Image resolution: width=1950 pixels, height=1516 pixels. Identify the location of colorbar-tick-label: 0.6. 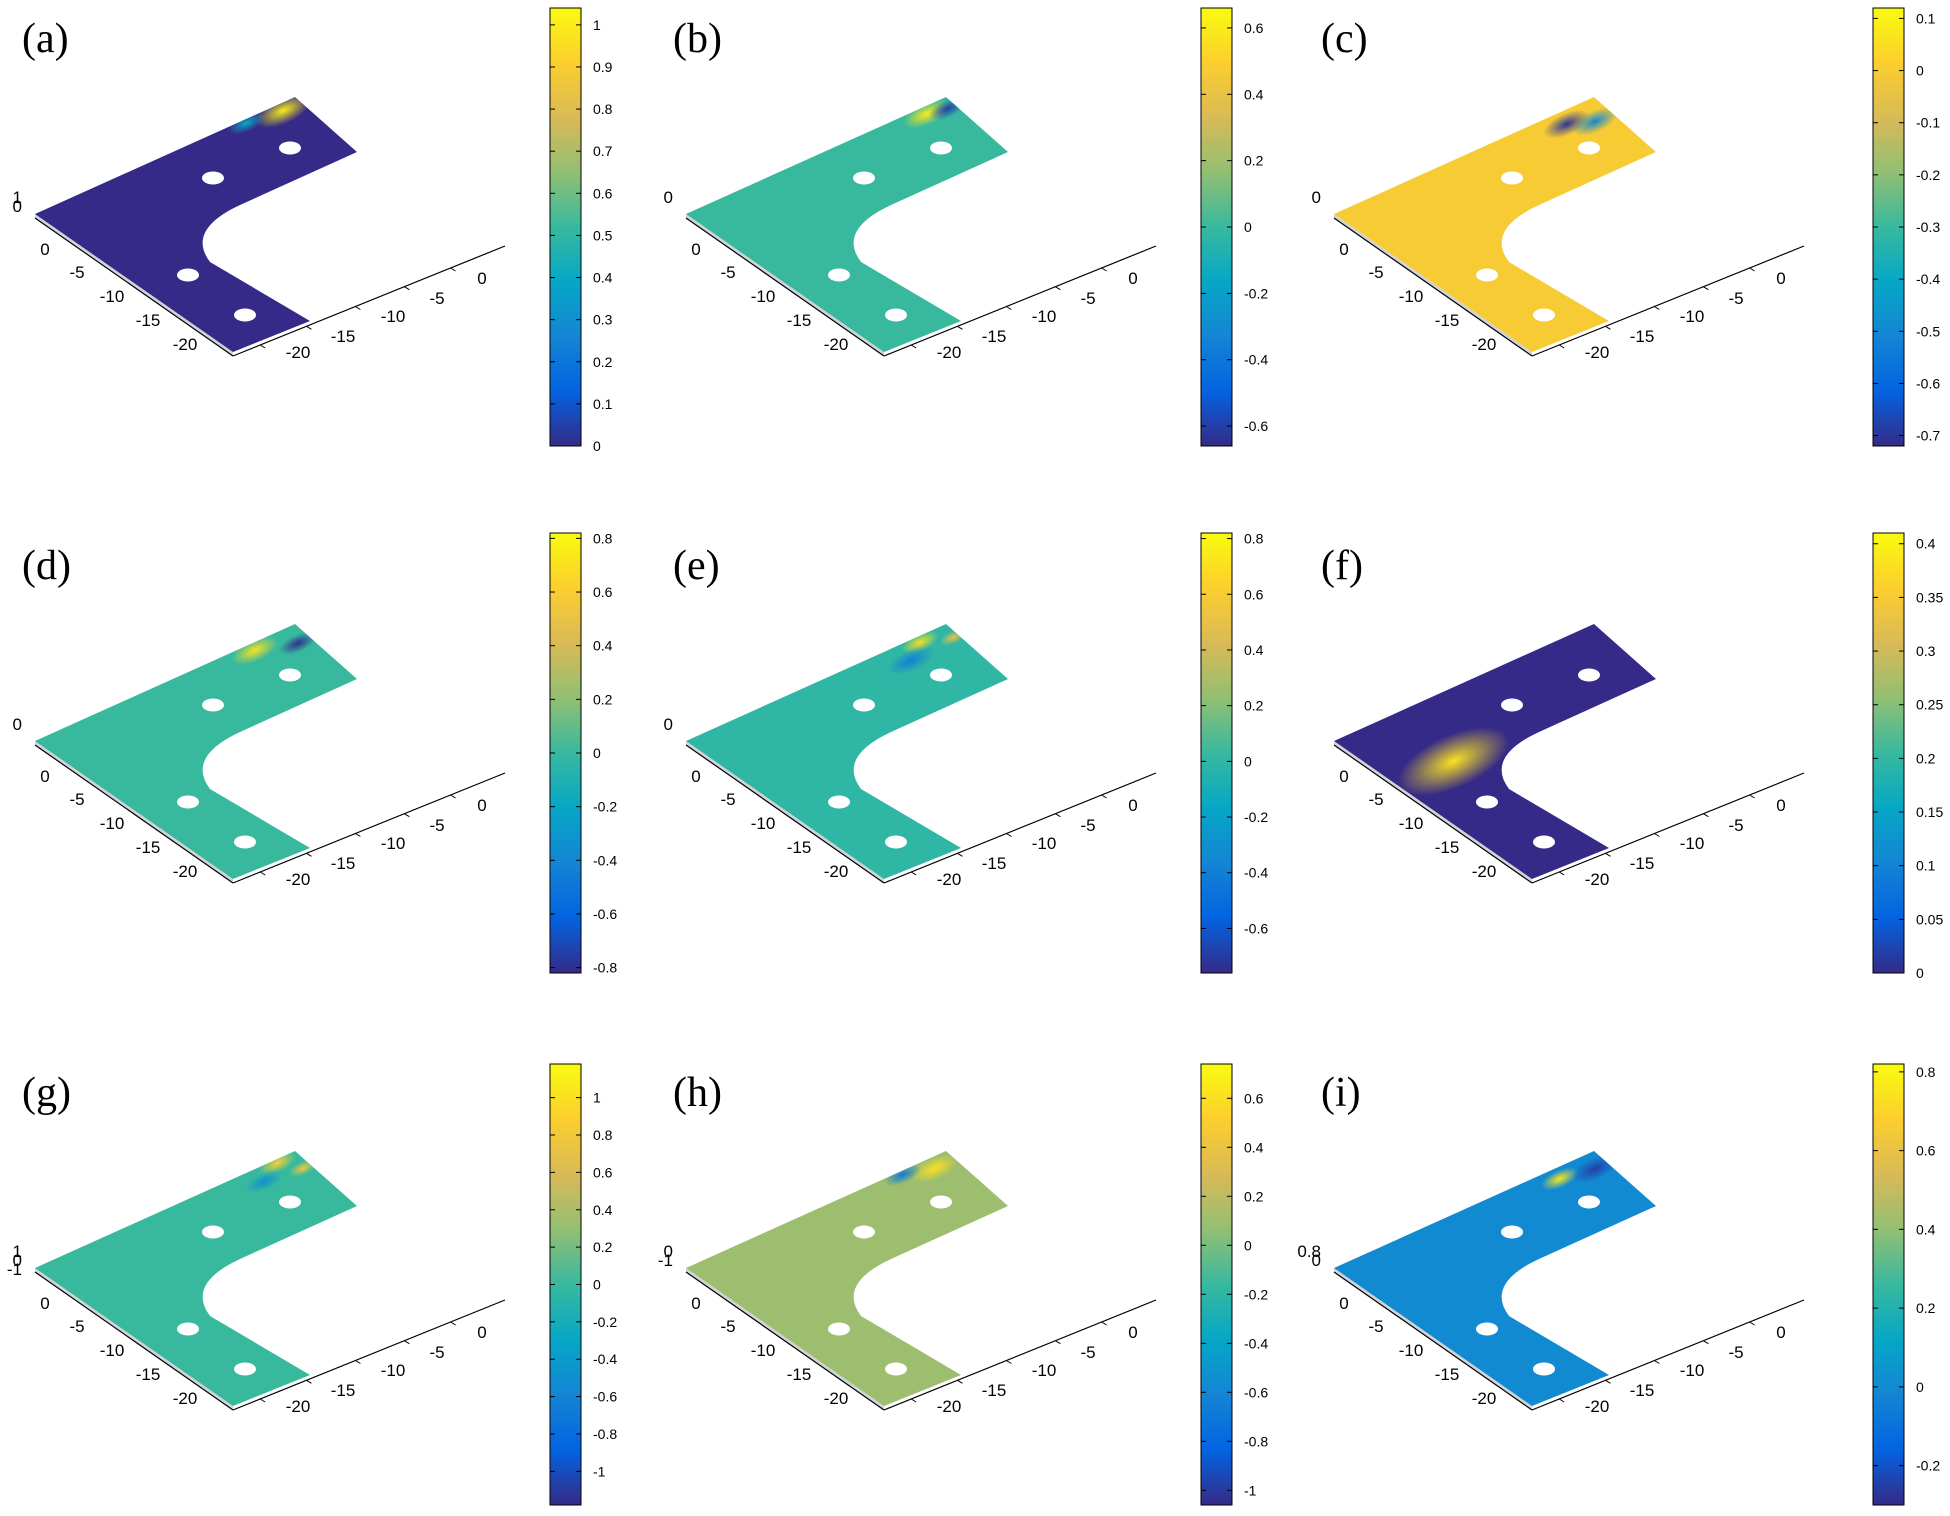
(1926, 1151).